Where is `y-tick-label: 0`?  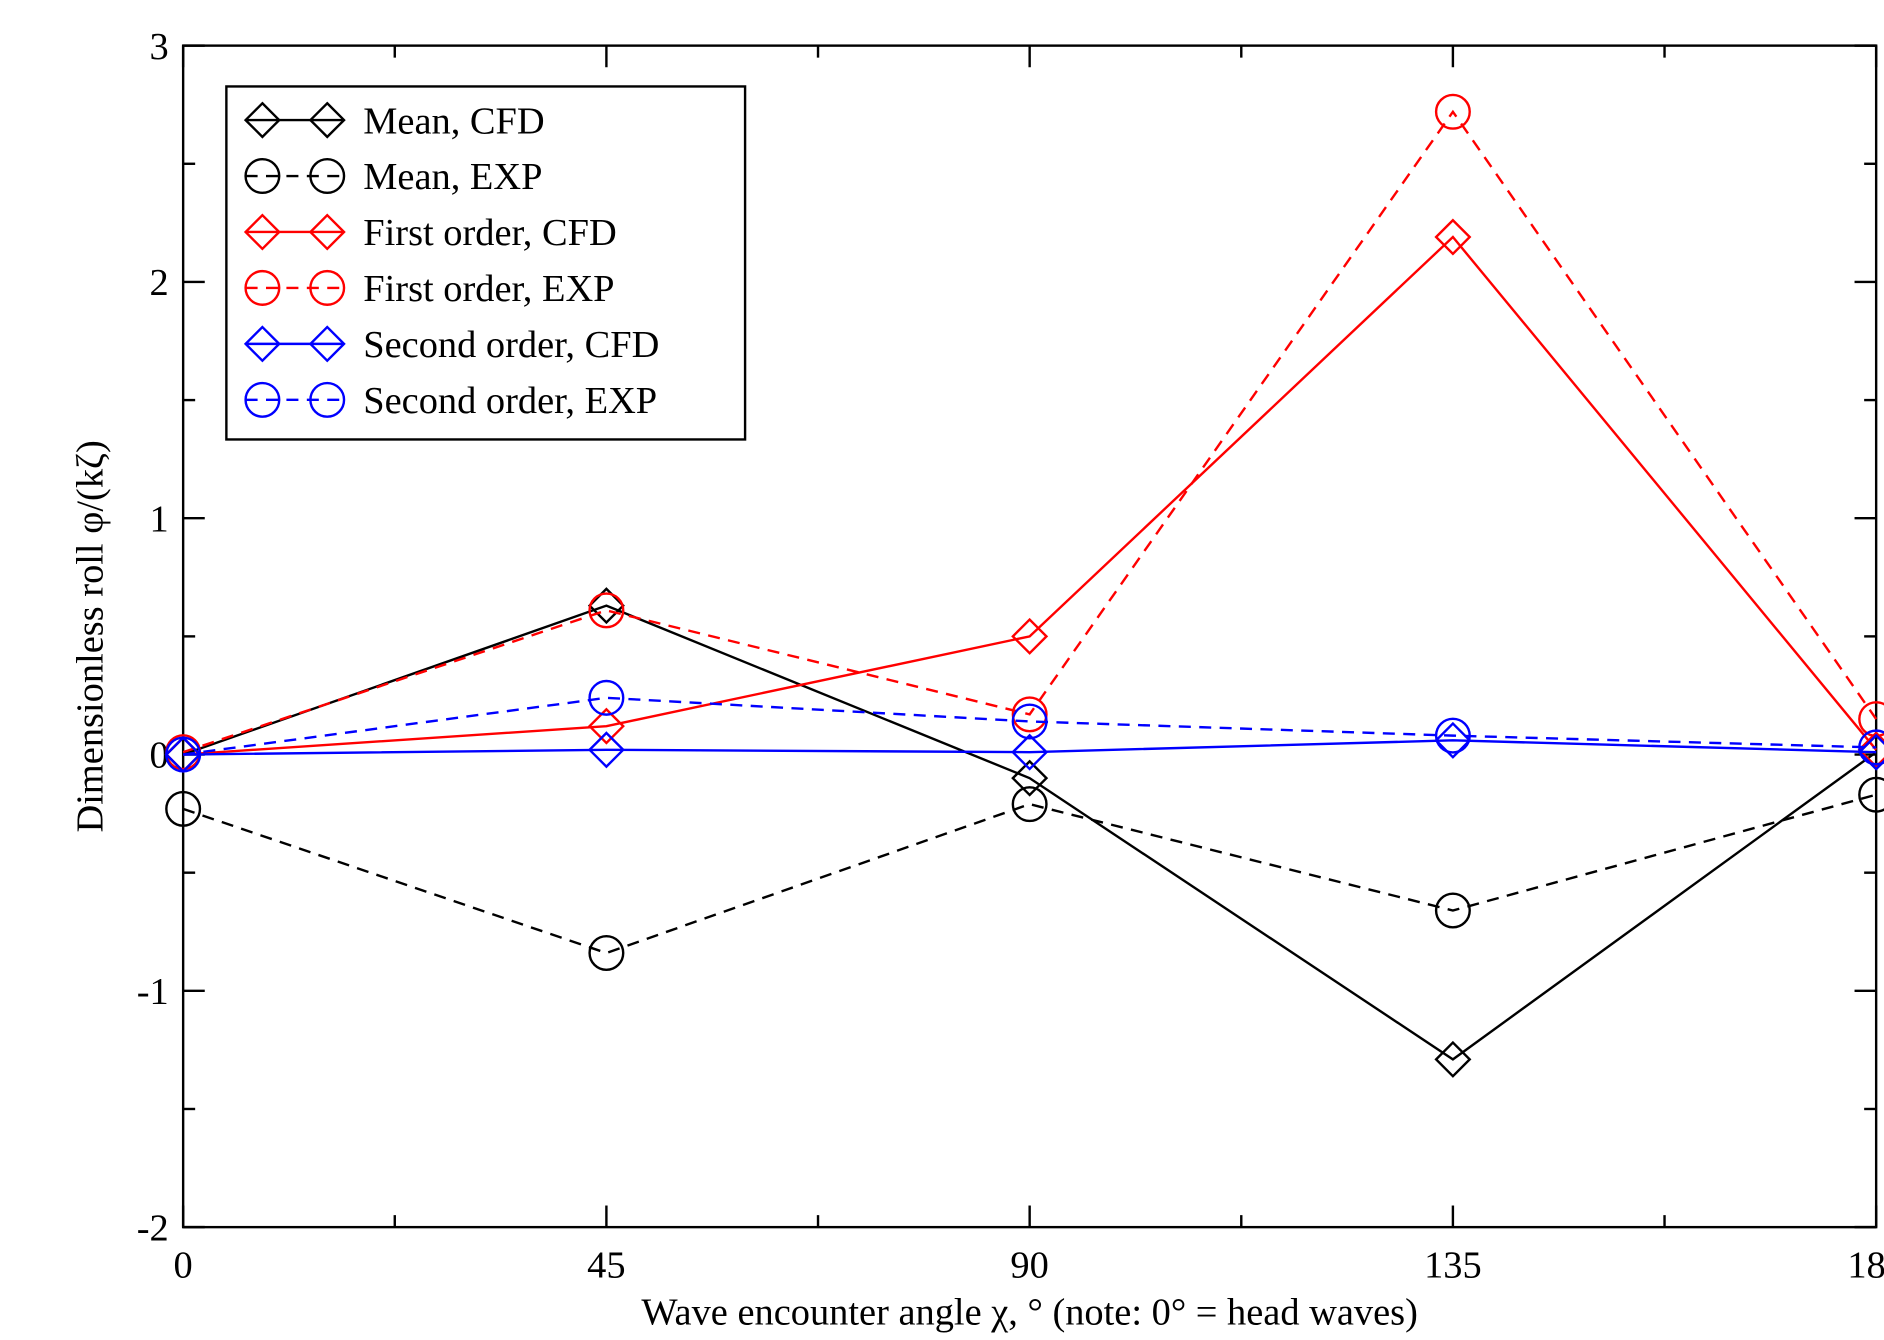 y-tick-label: 0 is located at coordinates (159, 756).